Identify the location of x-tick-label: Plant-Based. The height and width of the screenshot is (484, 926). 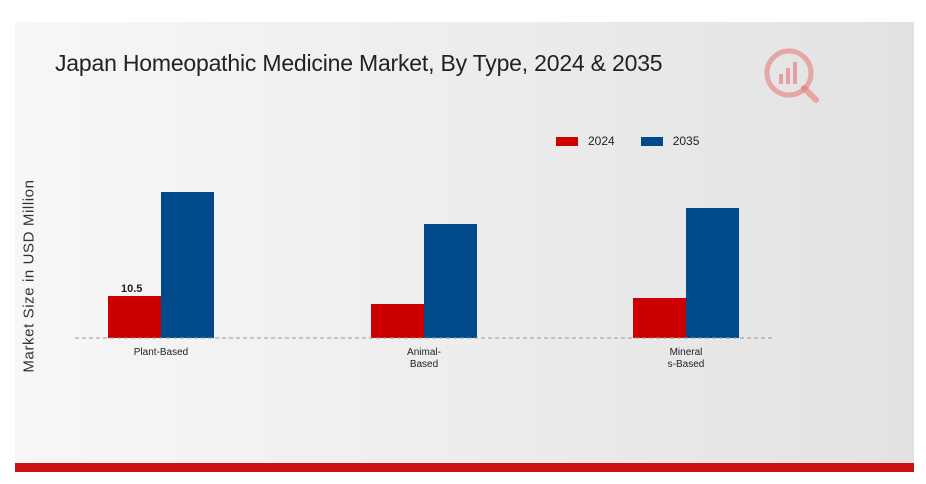
(161, 352).